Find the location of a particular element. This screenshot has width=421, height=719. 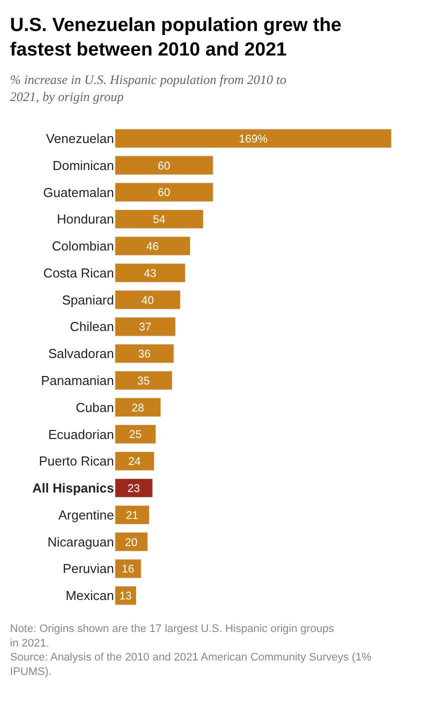

data-label: 23 is located at coordinates (133, 489).